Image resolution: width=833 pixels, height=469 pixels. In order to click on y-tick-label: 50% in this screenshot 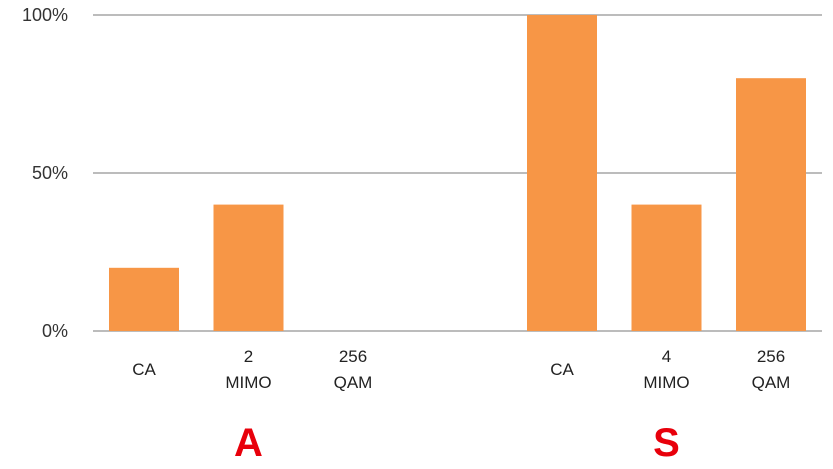, I will do `click(50, 173)`.